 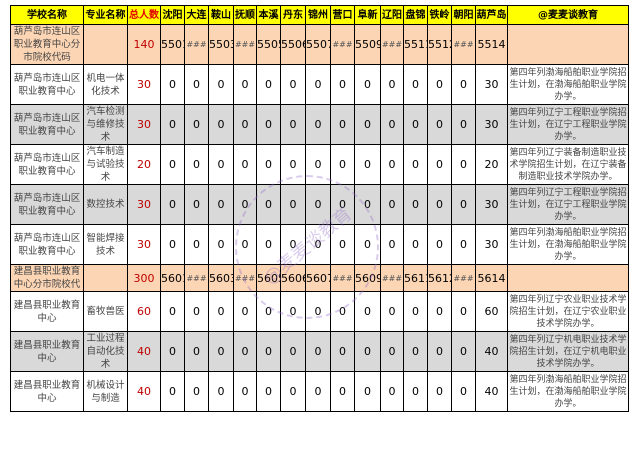 What do you see at coordinates (415, 44) in the screenshot?
I see `city-count: 5511` at bounding box center [415, 44].